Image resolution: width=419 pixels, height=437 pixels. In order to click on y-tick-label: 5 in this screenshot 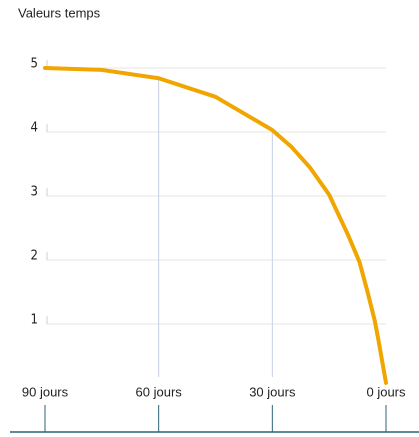, I will do `click(34, 64)`.